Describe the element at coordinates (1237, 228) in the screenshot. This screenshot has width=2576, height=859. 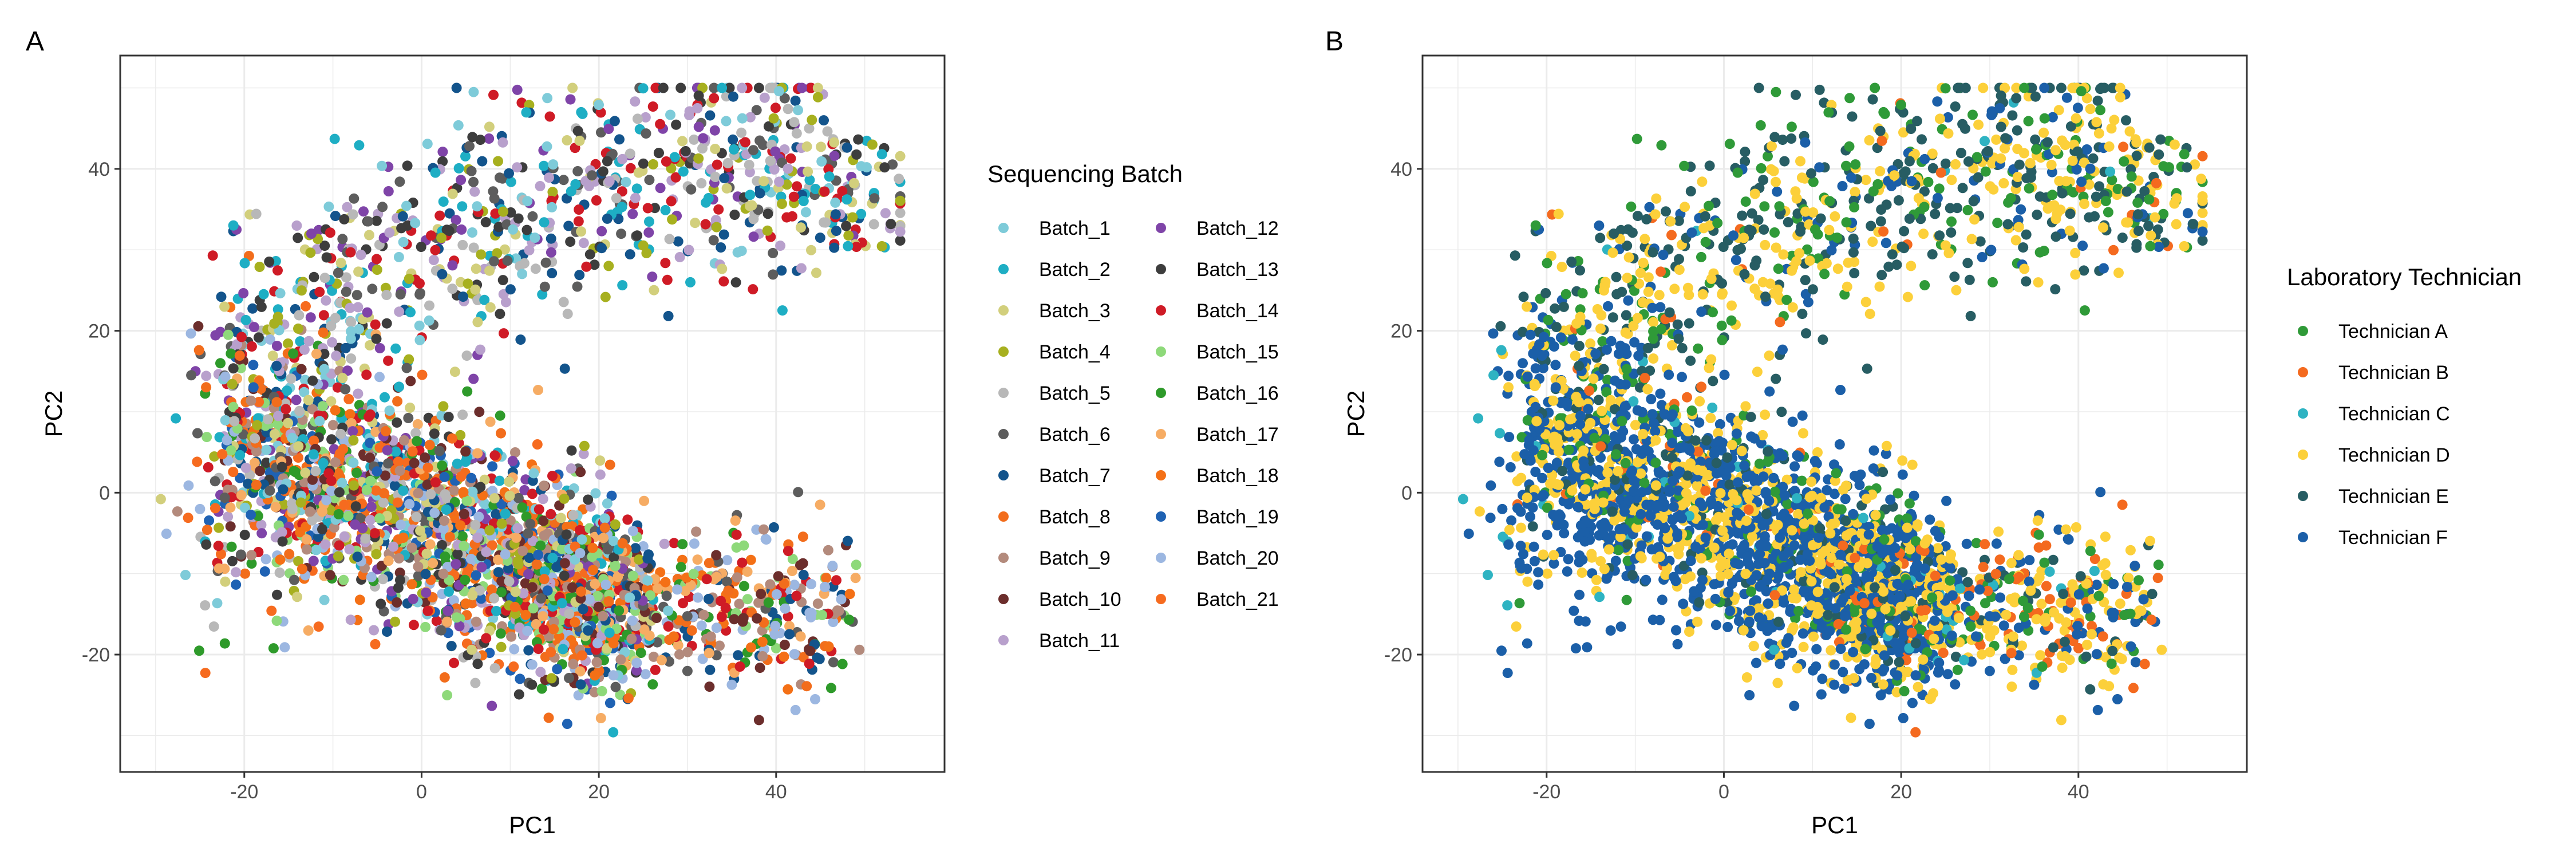
I see `legend-label: Batch_12` at that location.